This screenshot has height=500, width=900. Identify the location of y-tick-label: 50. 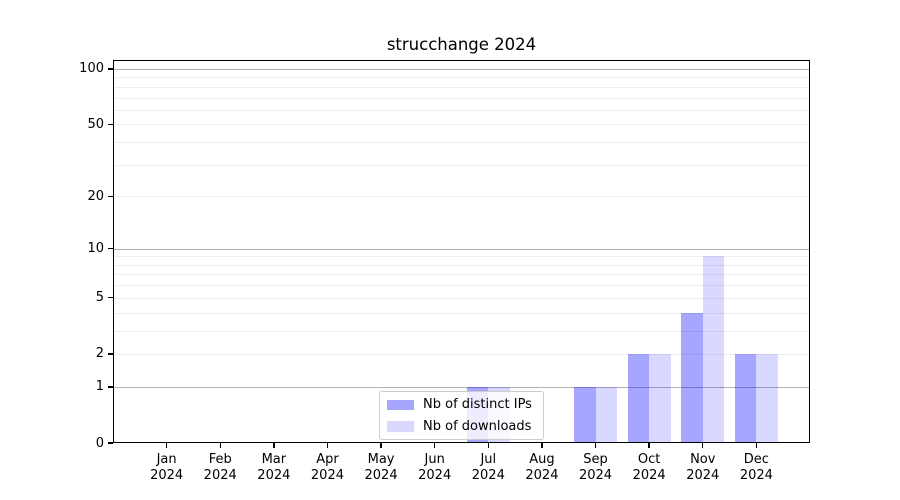
(95, 124).